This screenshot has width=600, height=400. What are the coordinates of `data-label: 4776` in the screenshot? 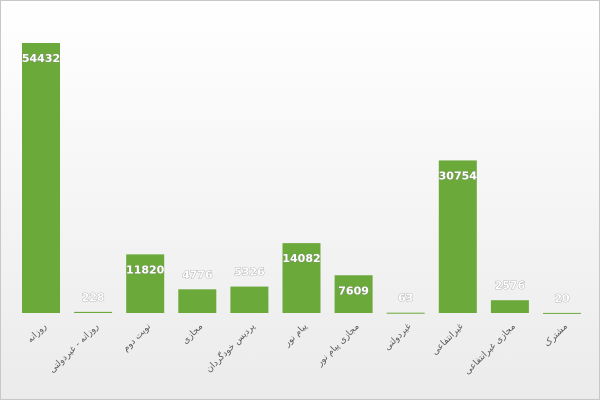 It's located at (197, 274).